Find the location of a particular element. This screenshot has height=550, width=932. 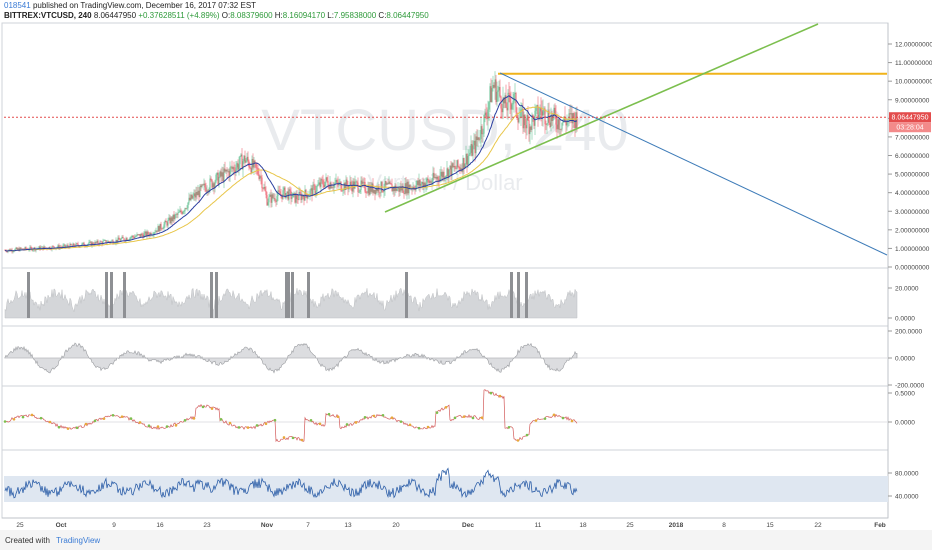

price-tick-label: 4.00000000 is located at coordinates (912, 193).